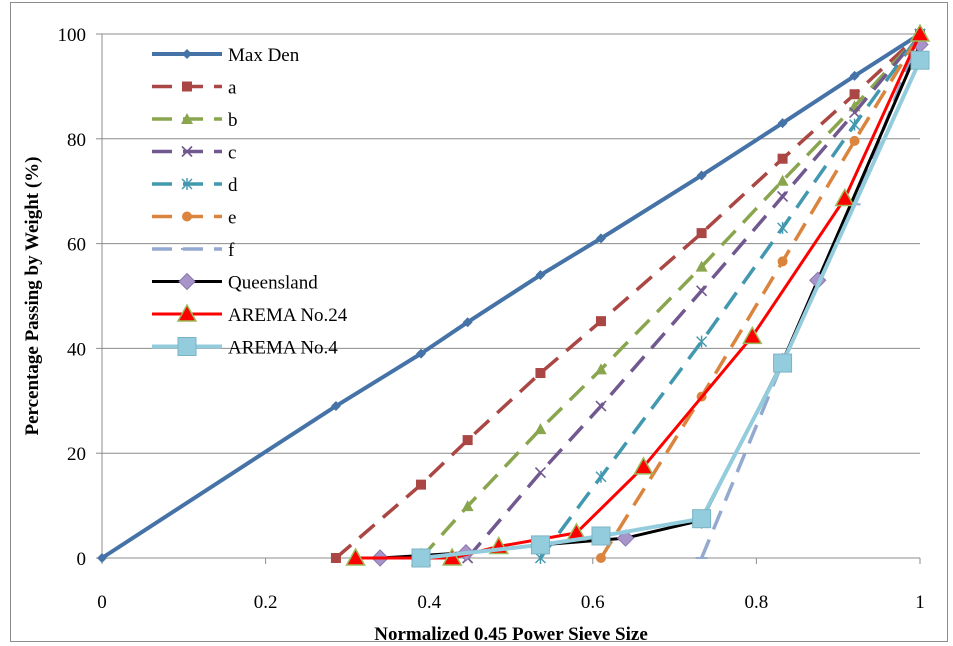 The width and height of the screenshot is (953, 646). Describe the element at coordinates (283, 348) in the screenshot. I see `legend-label: AREMA No.4` at that location.